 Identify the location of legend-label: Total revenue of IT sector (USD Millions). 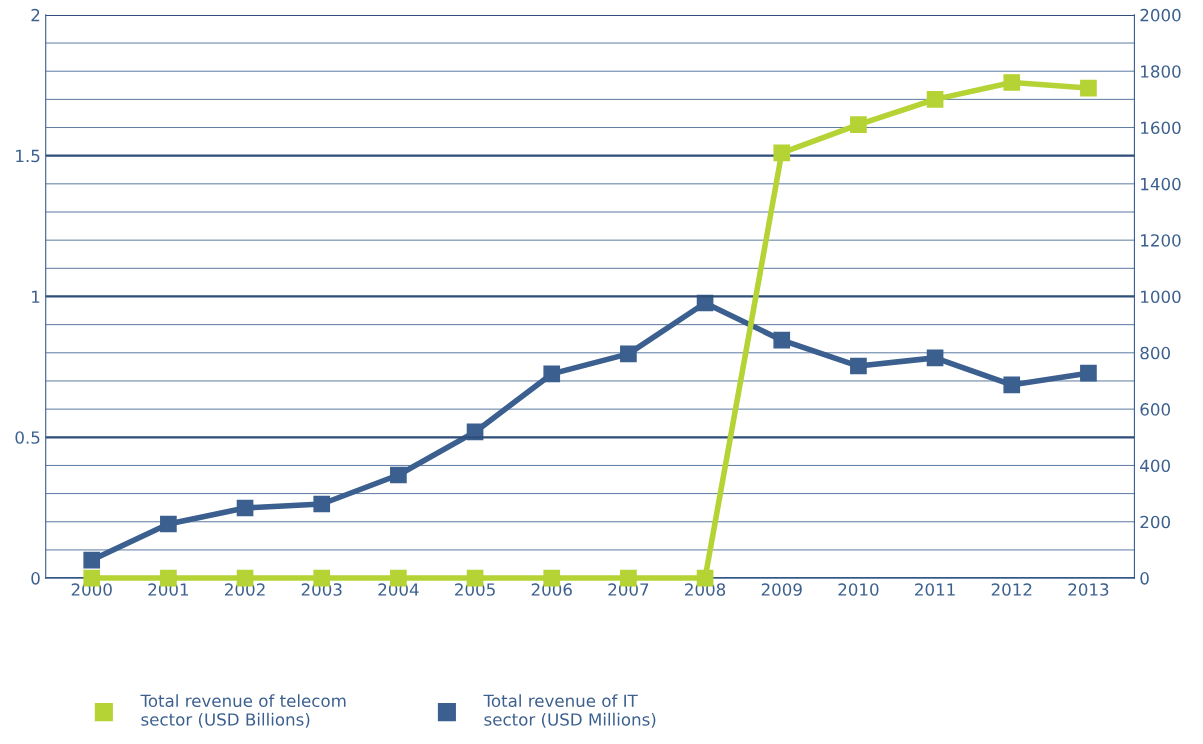
(569, 711).